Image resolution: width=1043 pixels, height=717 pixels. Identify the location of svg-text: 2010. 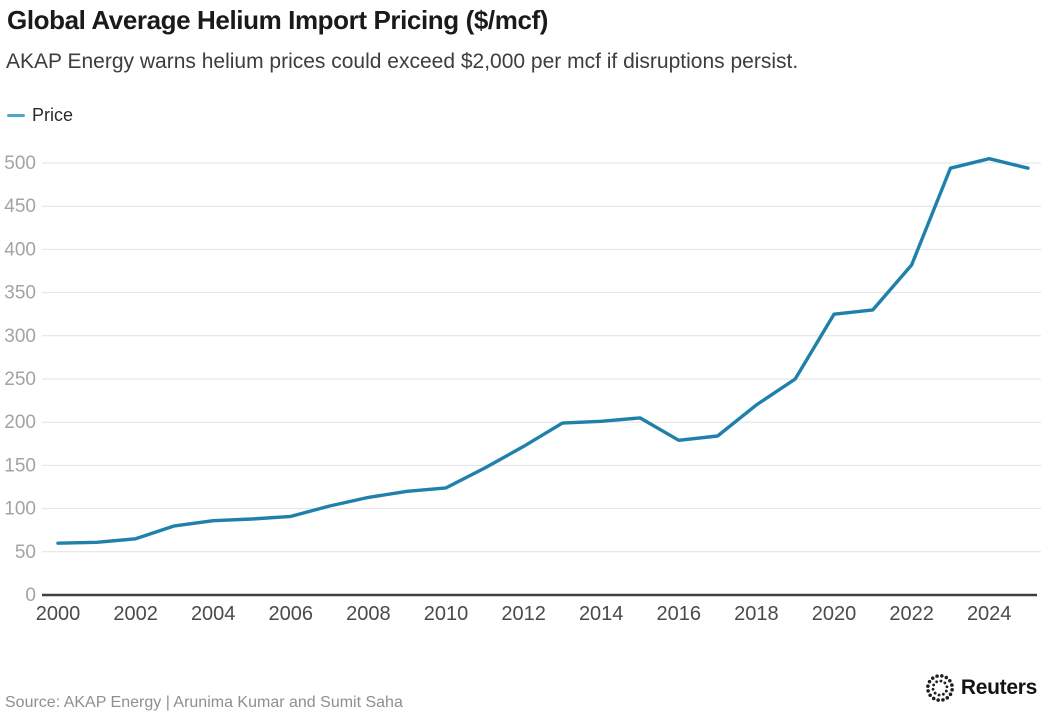
(446, 614).